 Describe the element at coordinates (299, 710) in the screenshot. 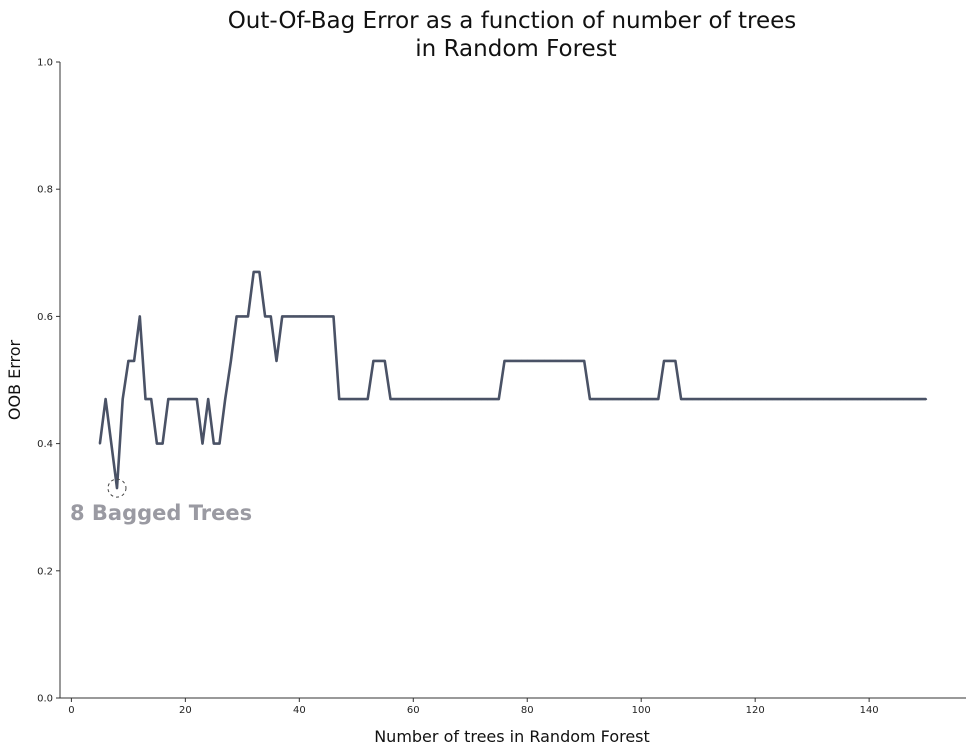

I see `x-tick-label: 40` at that location.